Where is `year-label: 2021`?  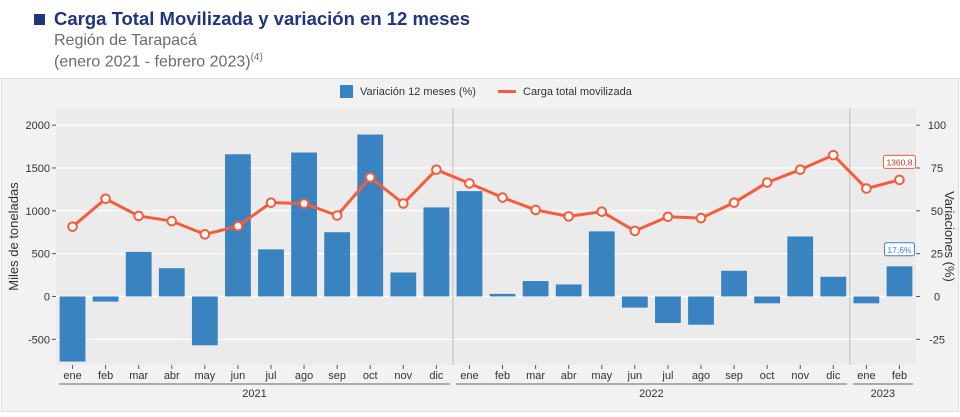
year-label: 2021 is located at coordinates (254, 394).